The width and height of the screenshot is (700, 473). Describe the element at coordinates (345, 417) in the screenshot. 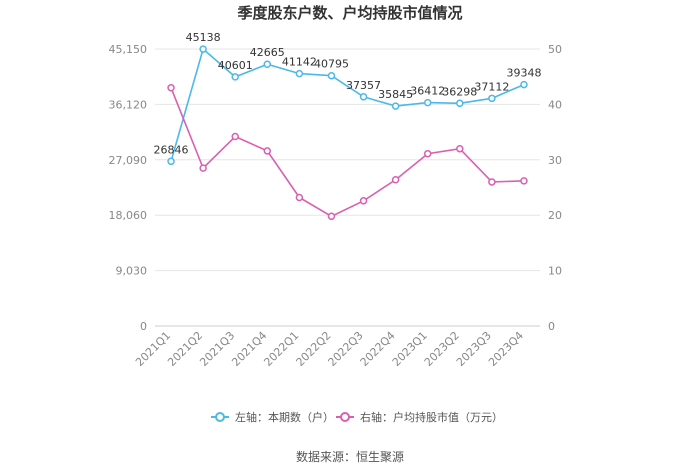

I see `legend-right-marker` at that location.